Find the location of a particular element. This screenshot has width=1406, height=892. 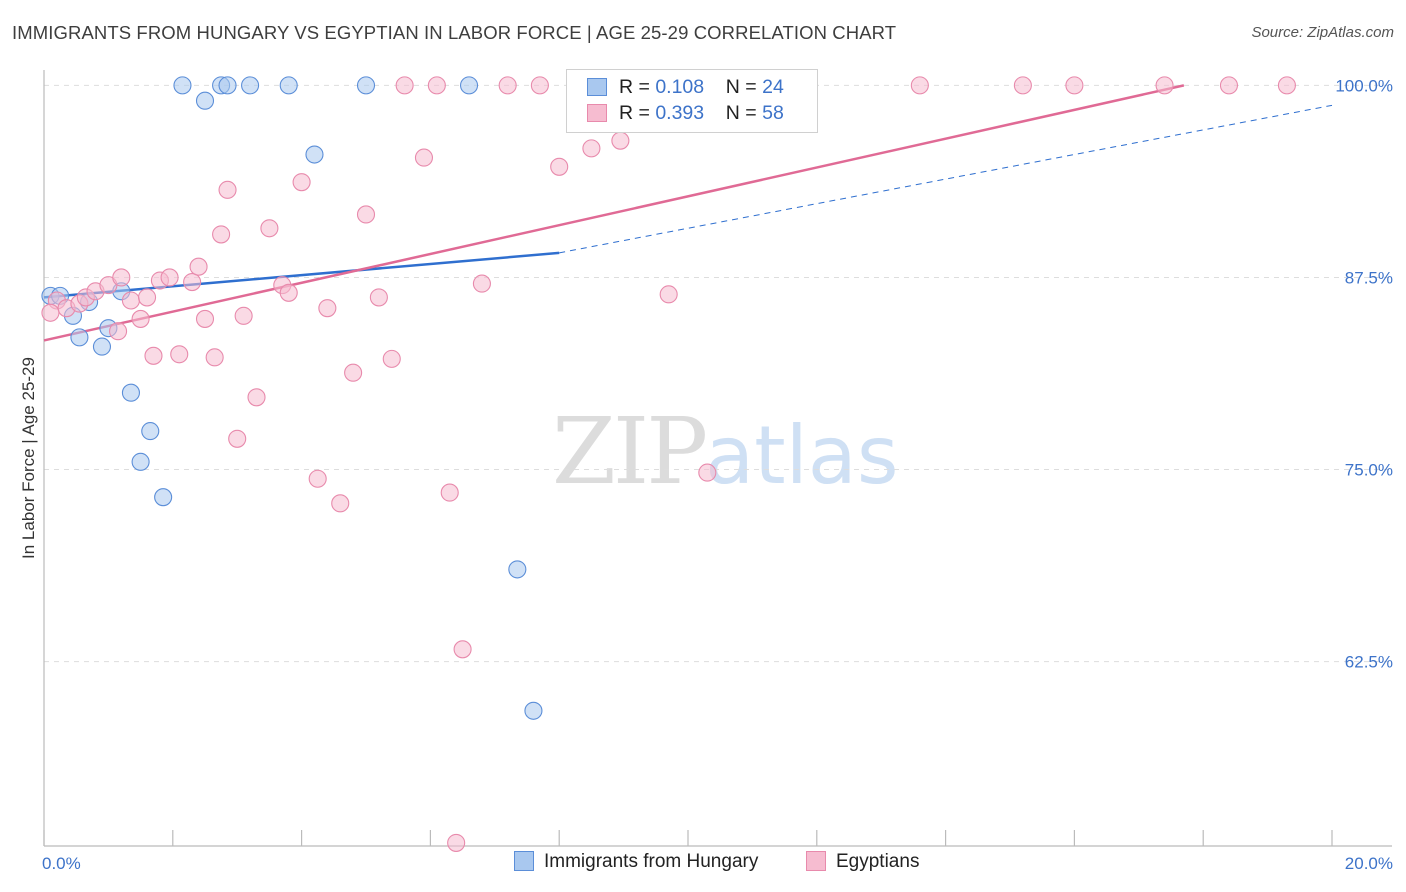

series-legend-egyptians: Egyptians is located at coordinates (862, 862).